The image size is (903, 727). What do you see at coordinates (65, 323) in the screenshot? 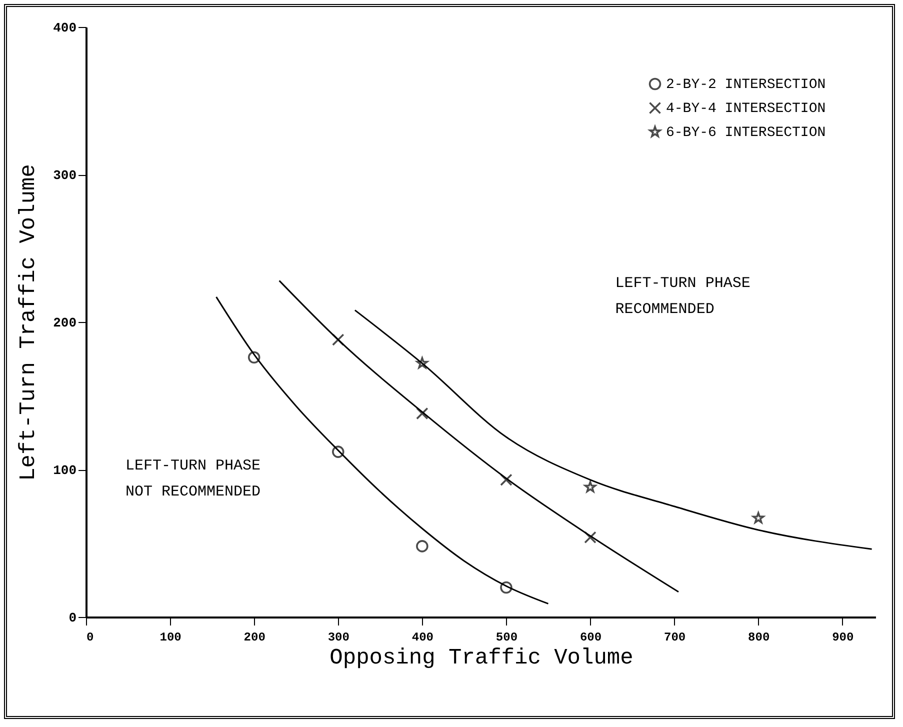
I see `y-tick-label: 200` at bounding box center [65, 323].